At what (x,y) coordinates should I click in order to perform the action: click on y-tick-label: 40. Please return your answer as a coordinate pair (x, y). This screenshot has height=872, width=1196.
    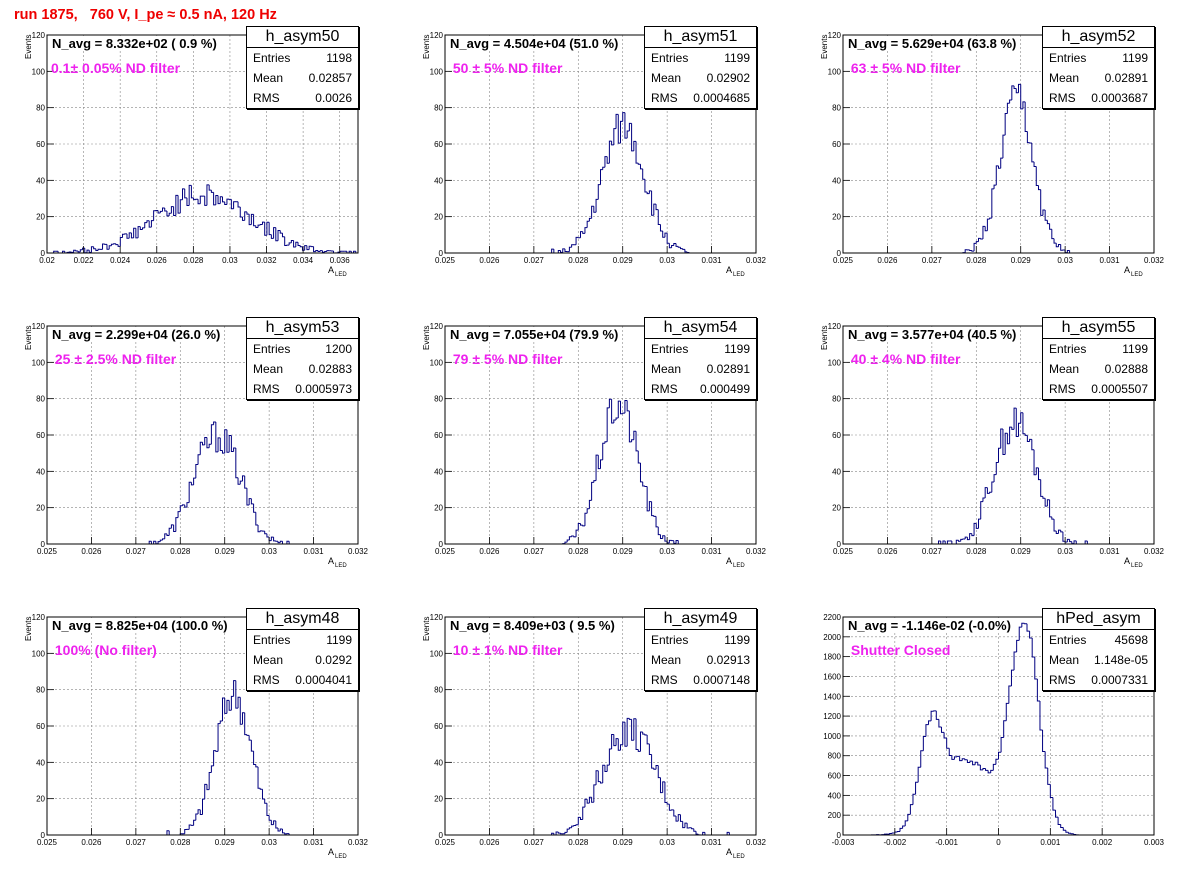
    Looking at the image, I should click on (836, 180).